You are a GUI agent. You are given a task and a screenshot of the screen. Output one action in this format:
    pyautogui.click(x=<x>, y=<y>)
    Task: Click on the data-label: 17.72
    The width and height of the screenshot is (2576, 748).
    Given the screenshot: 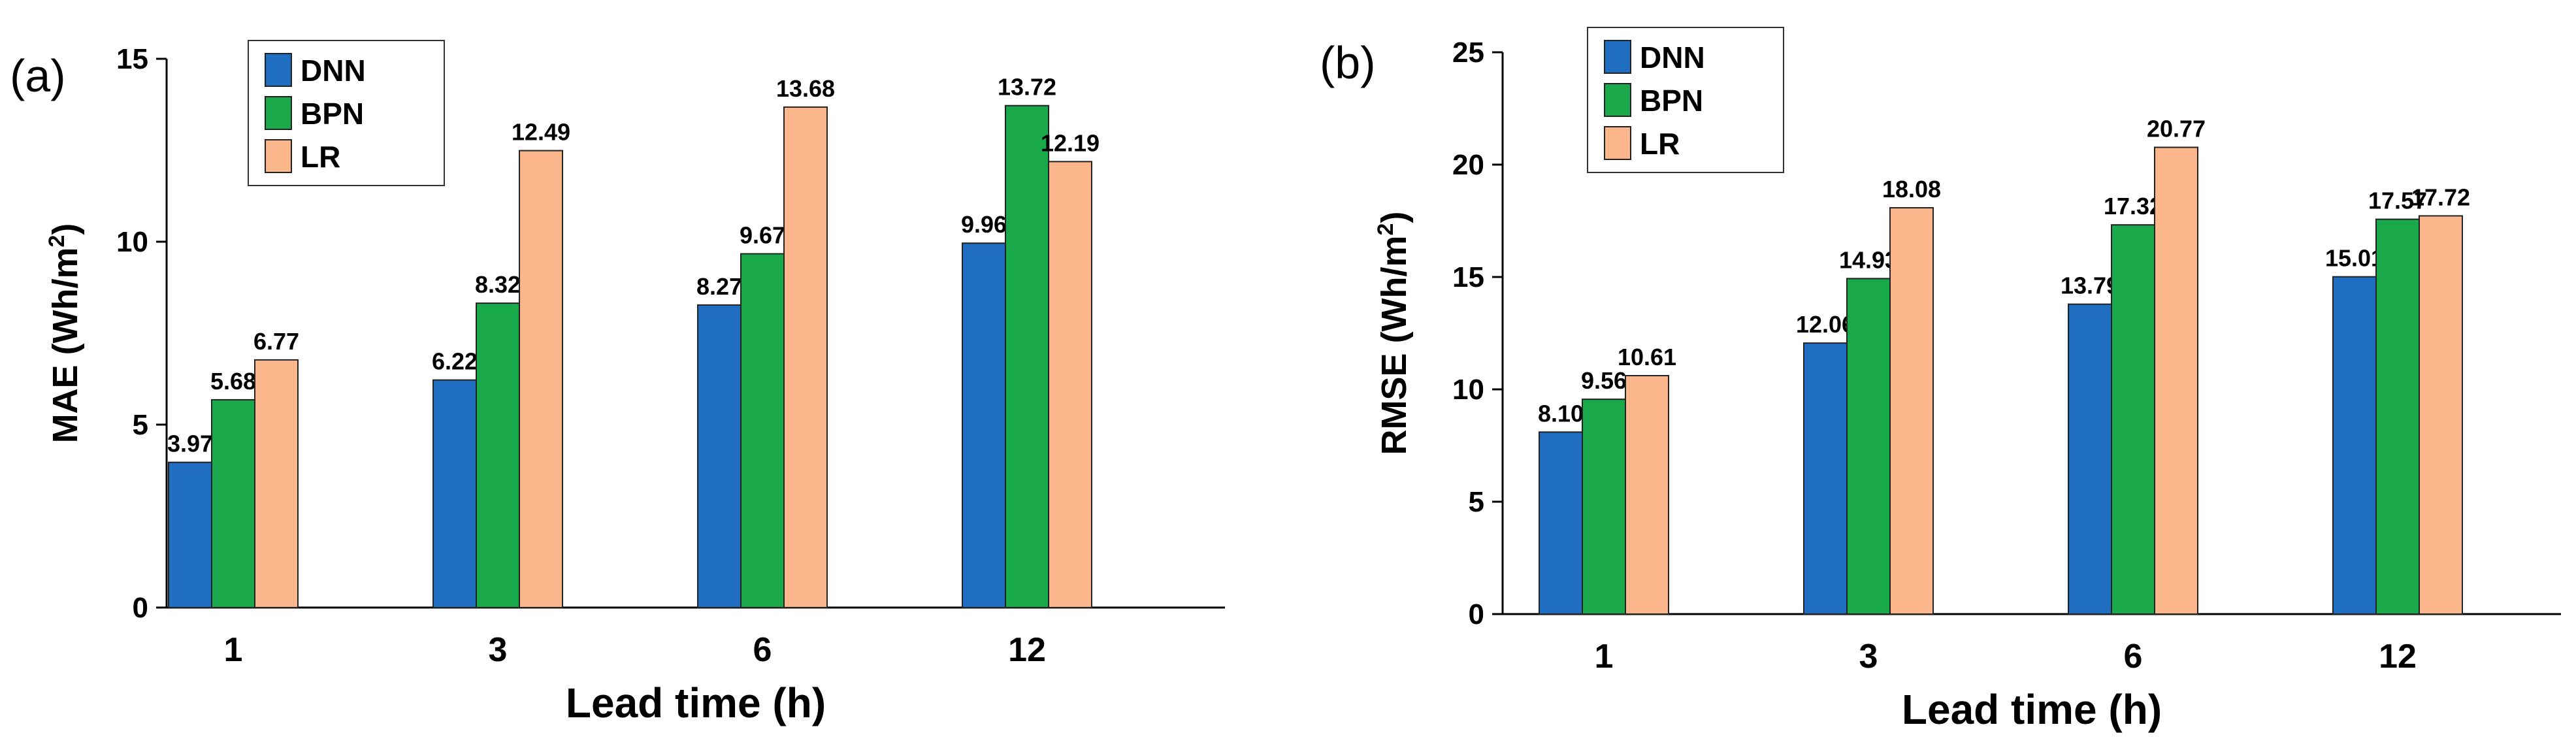 What is the action you would take?
    pyautogui.click(x=2440, y=197)
    